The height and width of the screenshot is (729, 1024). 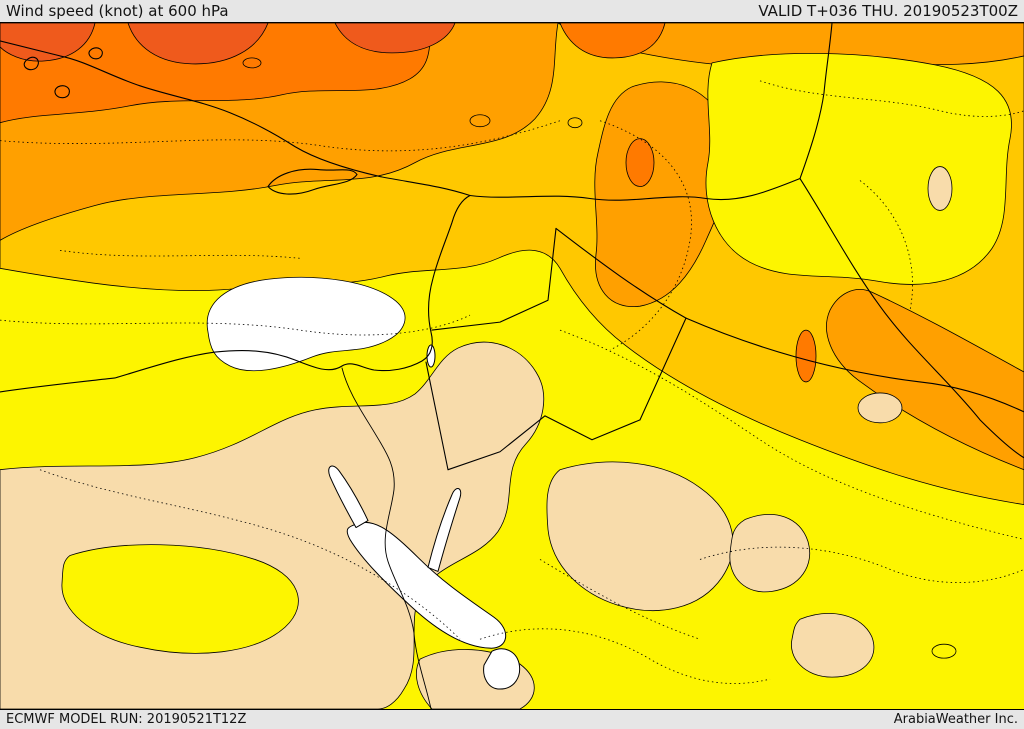 What do you see at coordinates (640, 536) in the screenshot?
I see `contour-region-cream-saudi1` at bounding box center [640, 536].